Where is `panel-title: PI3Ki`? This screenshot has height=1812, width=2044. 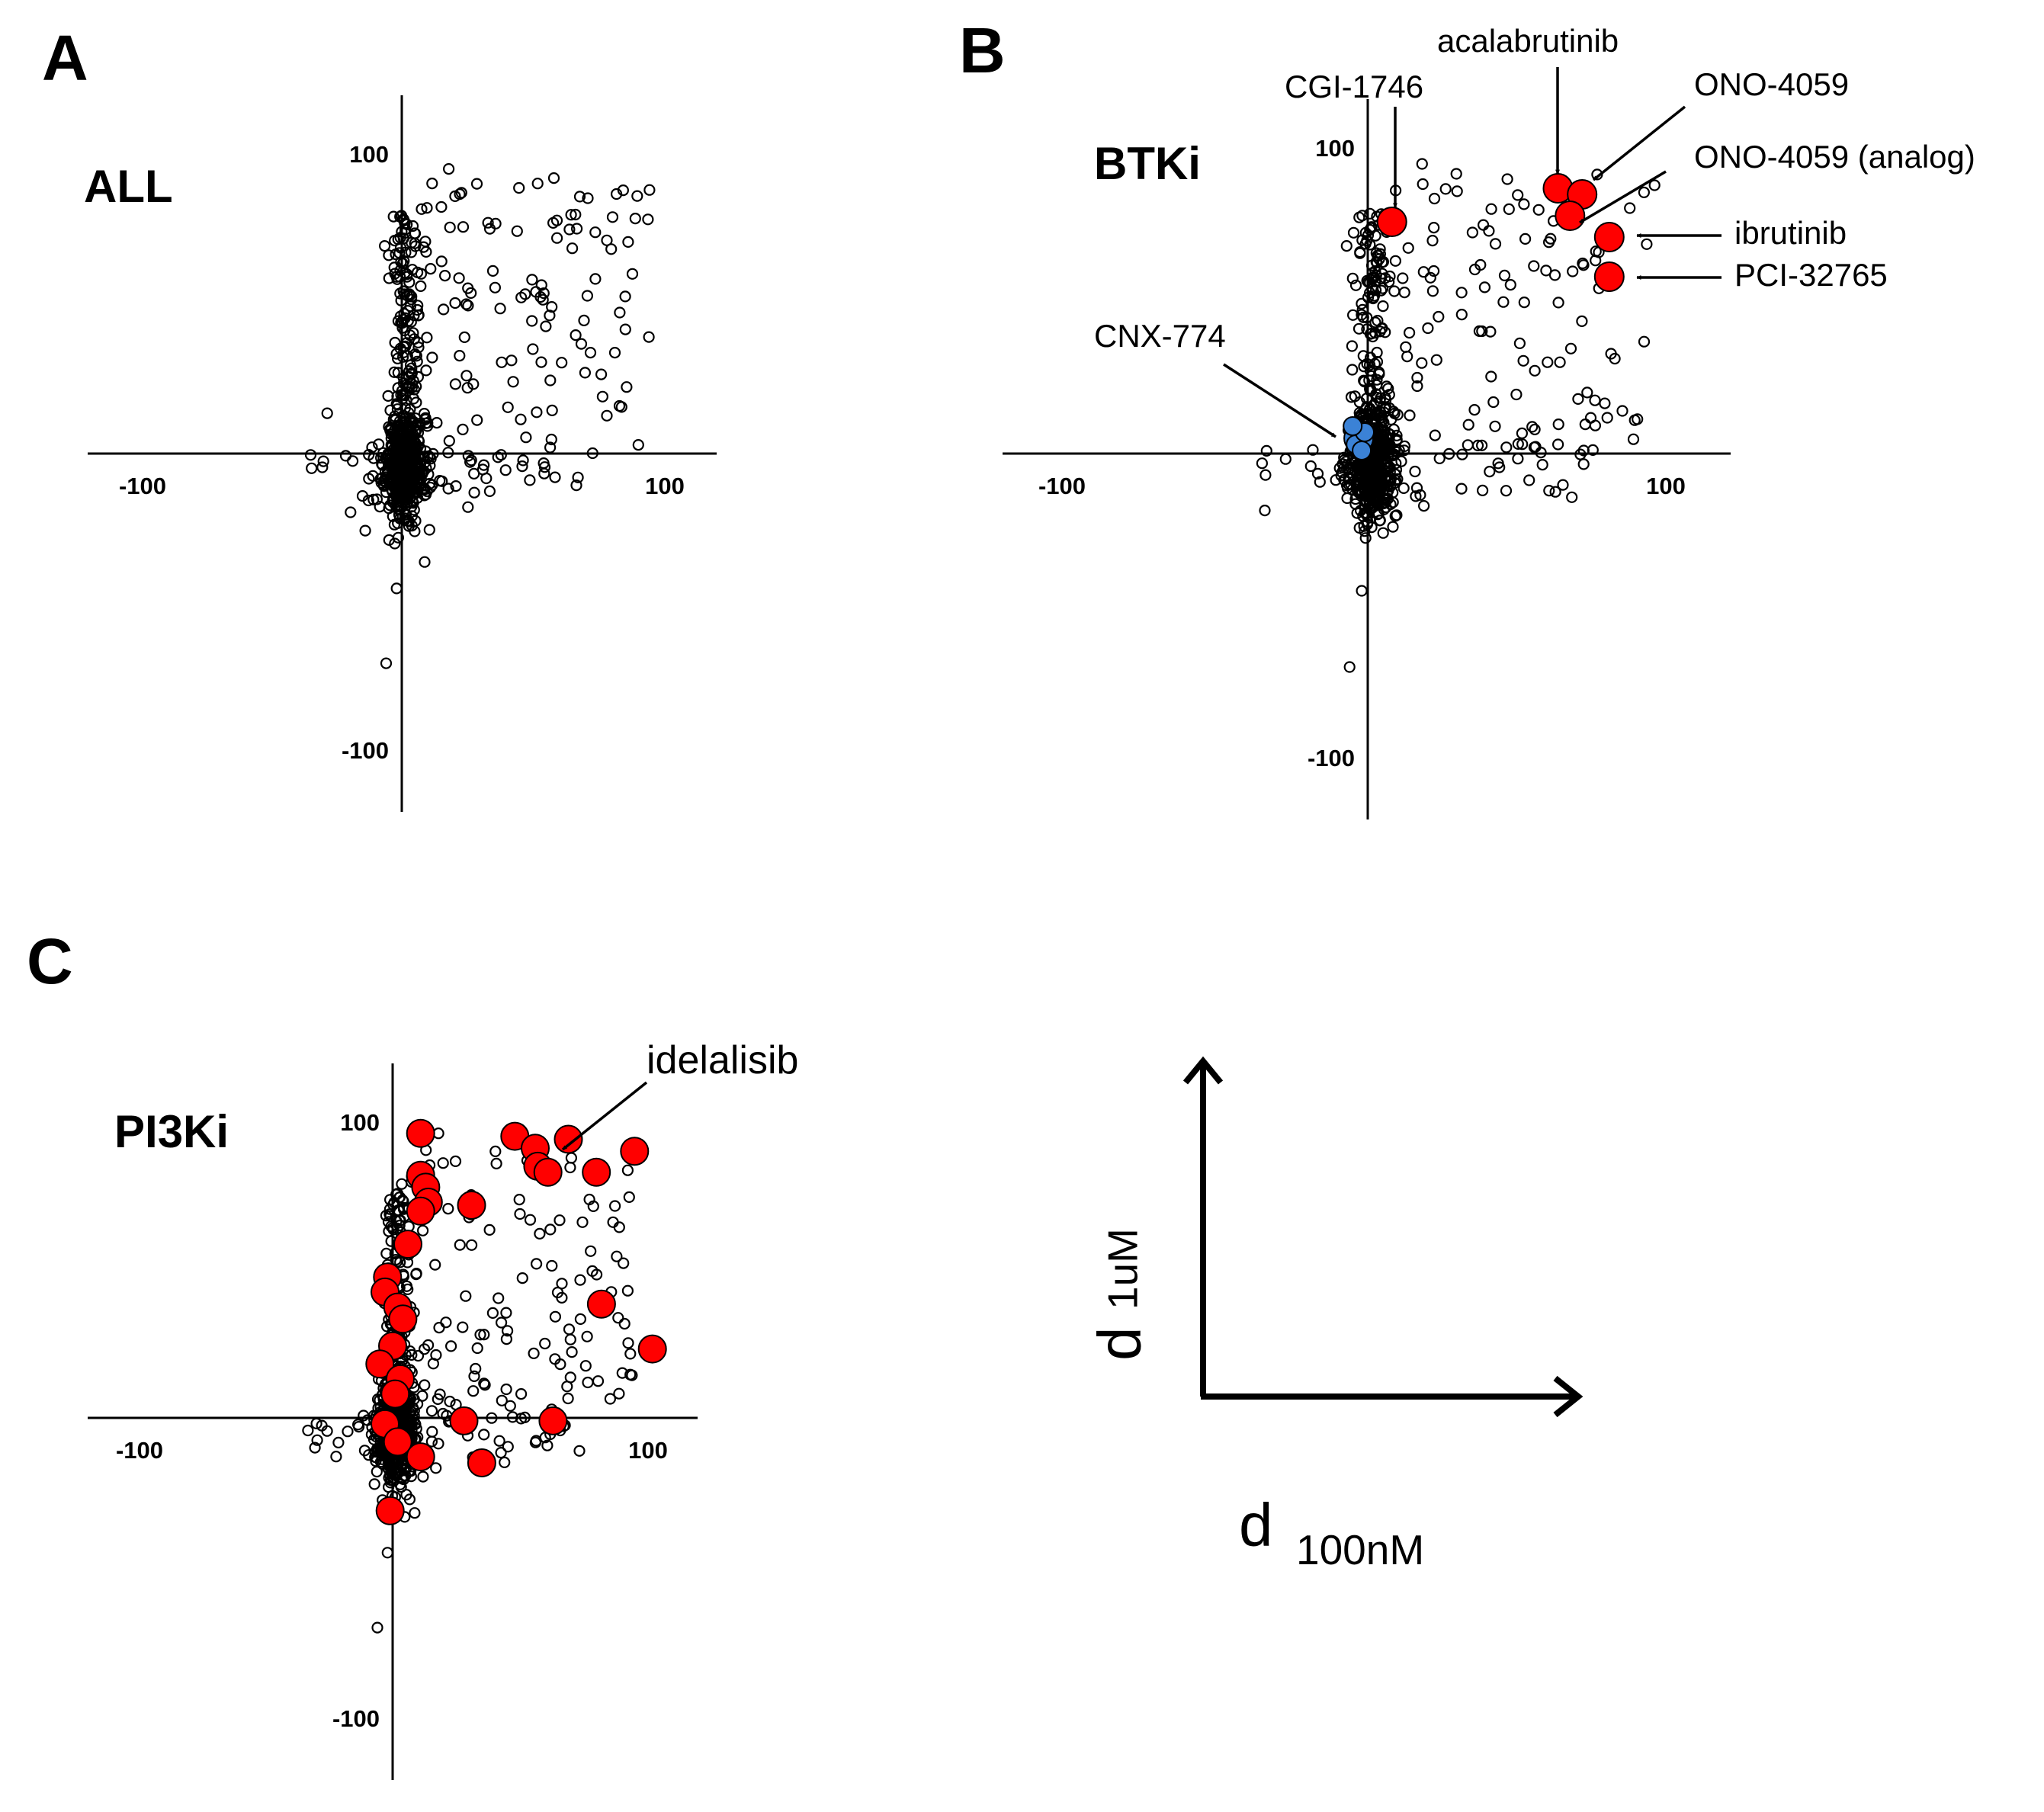
panel-title: PI3Ki is located at coordinates (171, 1131).